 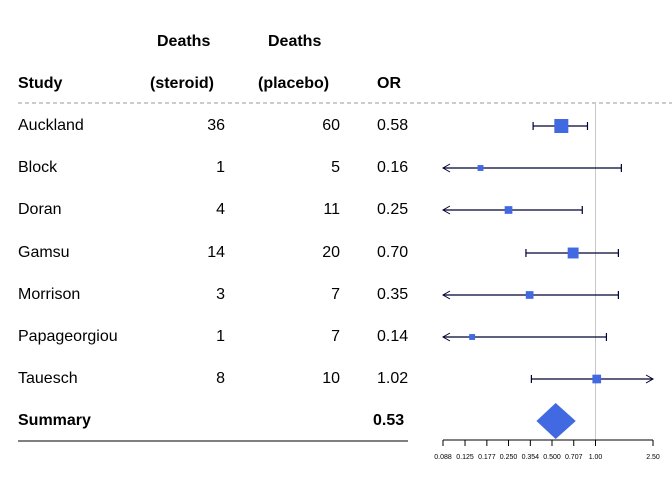 I want to click on x-tick-label: 0.707, so click(x=574, y=457).